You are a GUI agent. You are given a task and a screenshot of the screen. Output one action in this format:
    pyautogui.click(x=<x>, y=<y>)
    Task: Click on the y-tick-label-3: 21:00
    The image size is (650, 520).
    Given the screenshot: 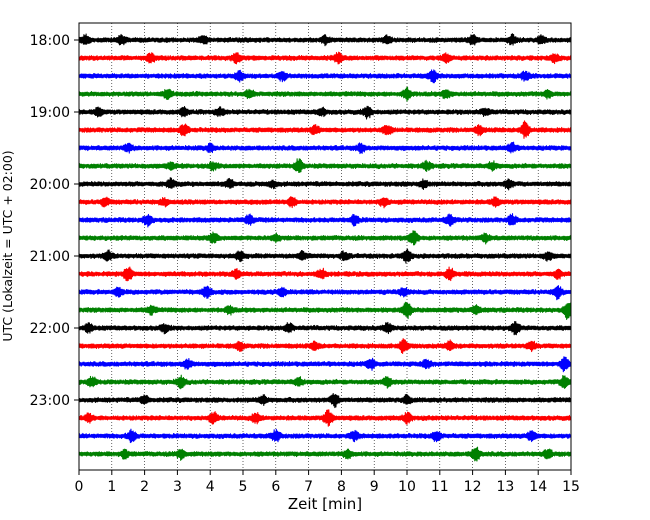 What is the action you would take?
    pyautogui.click(x=50, y=257)
    